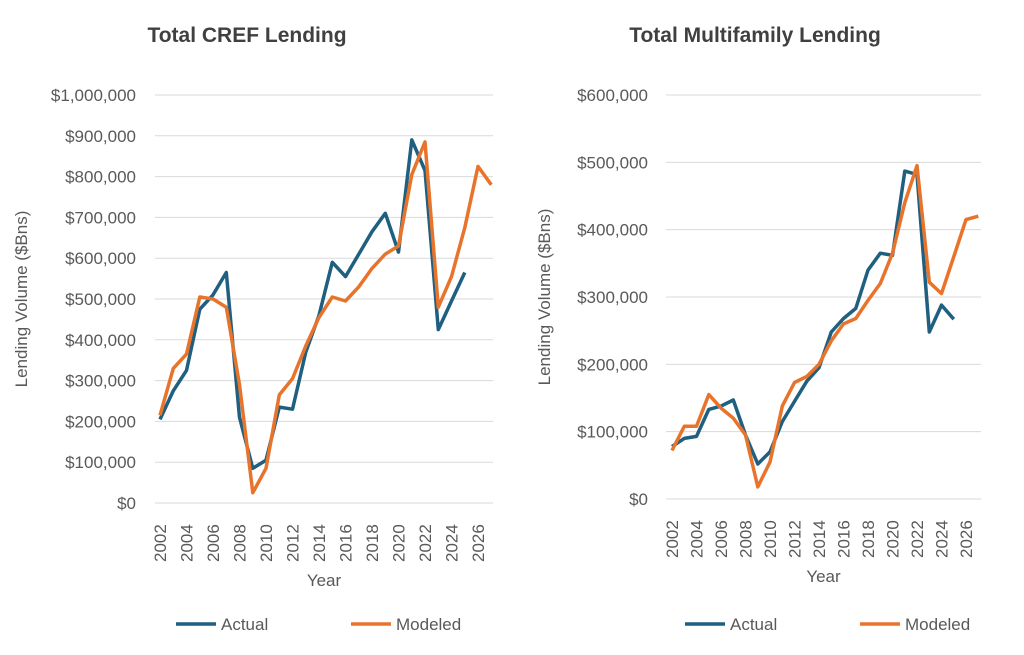 The image size is (1024, 655). What do you see at coordinates (755, 35) in the screenshot?
I see `chart-title: Total Multifamily Lending` at bounding box center [755, 35].